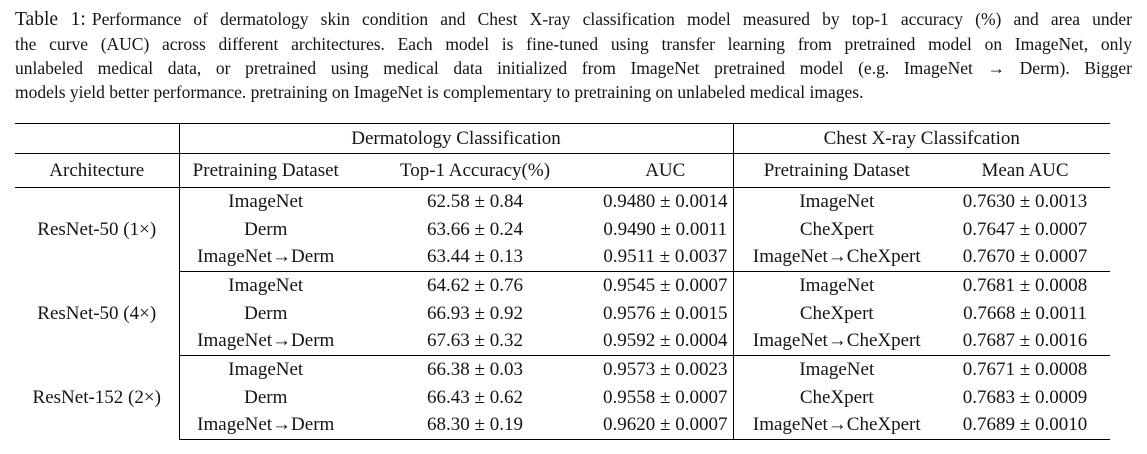 The image size is (1147, 454). Describe the element at coordinates (475, 201) in the screenshot. I see `cell-top1: 62.58 ± 0.84` at that location.